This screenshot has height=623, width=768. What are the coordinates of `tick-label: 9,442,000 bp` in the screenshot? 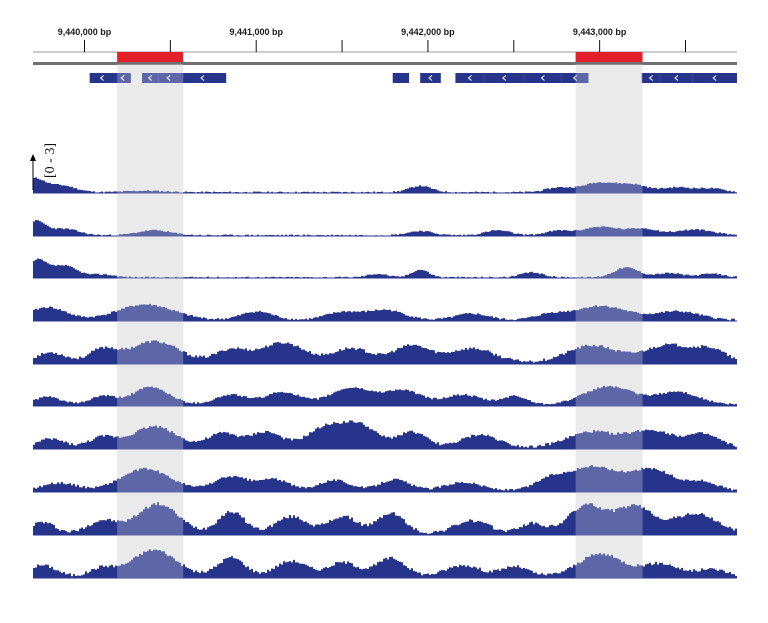 It's located at (428, 32).